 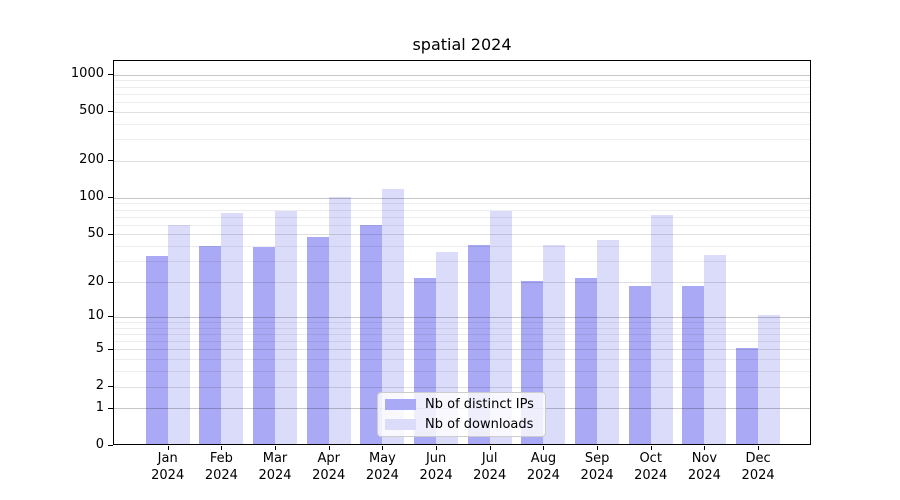 What do you see at coordinates (91, 160) in the screenshot?
I see `y-tick-label: 200` at bounding box center [91, 160].